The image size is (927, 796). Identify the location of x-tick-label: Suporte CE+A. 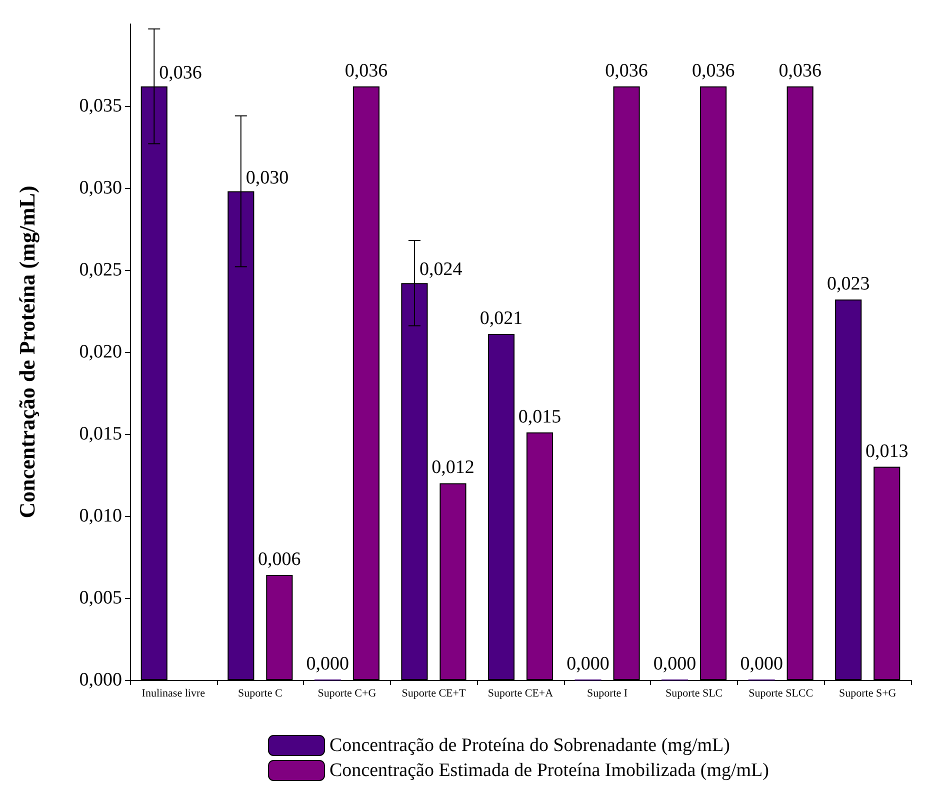
(521, 694).